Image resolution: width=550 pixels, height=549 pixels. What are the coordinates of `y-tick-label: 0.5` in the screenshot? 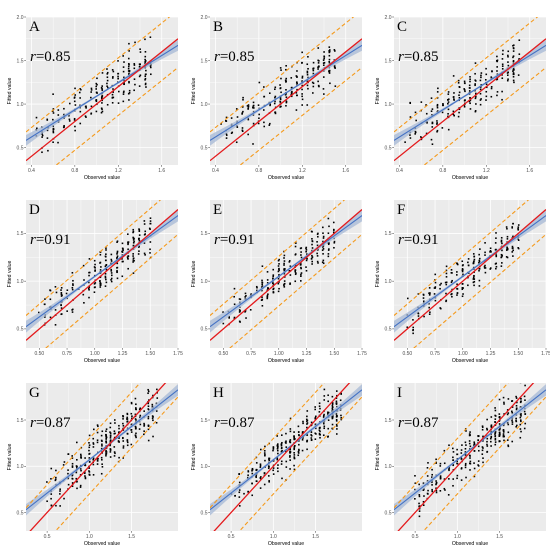 It's located at (388, 148).